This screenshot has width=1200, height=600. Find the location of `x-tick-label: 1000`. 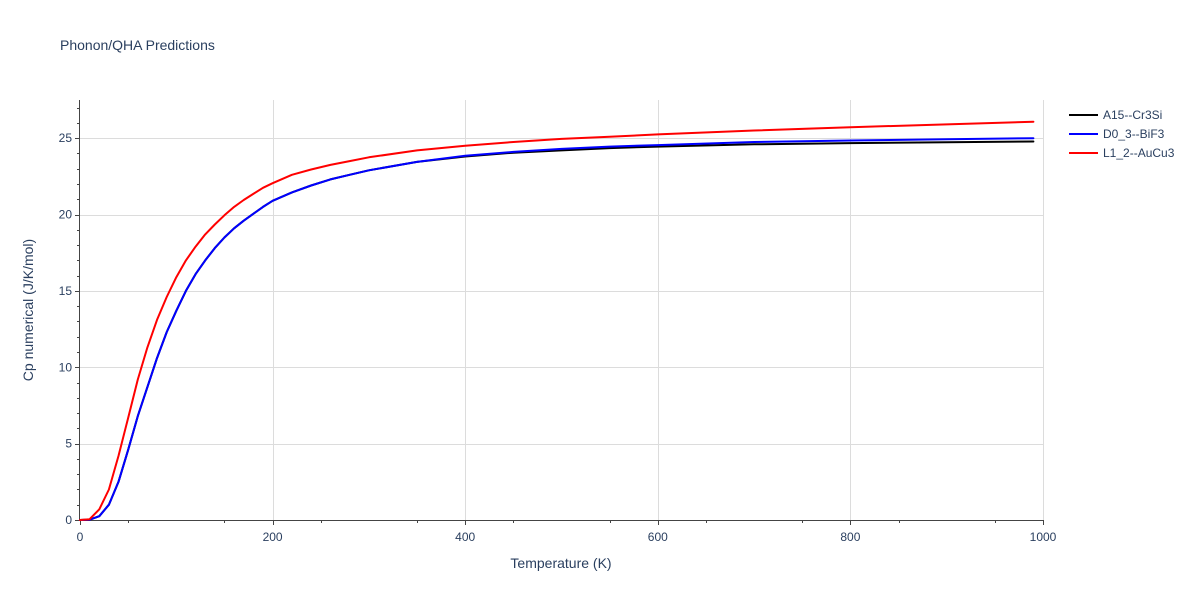

x-tick-label: 1000 is located at coordinates (1043, 537).